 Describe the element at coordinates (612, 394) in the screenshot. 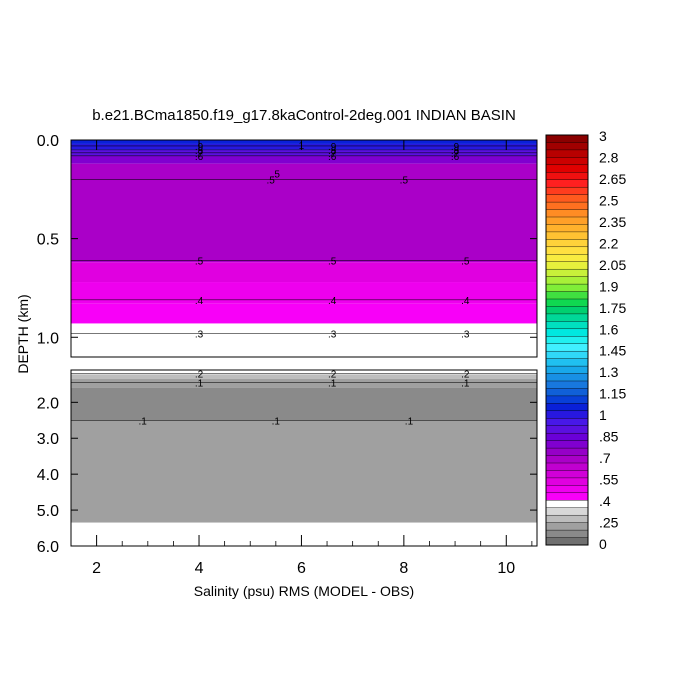

I see `colorbar-label-12: 1.15` at that location.